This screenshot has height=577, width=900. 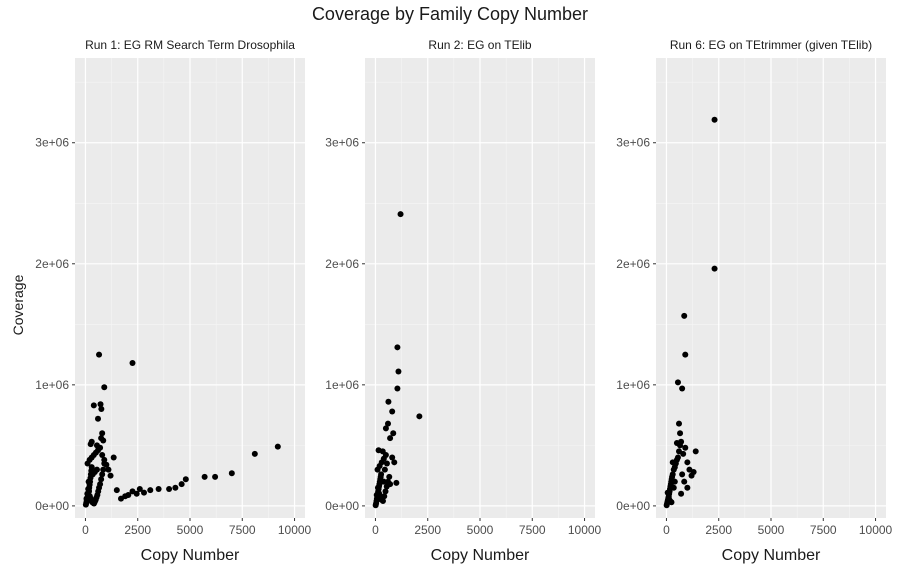 I want to click on panel-title: Run 2: EG on TElib, so click(x=479, y=45).